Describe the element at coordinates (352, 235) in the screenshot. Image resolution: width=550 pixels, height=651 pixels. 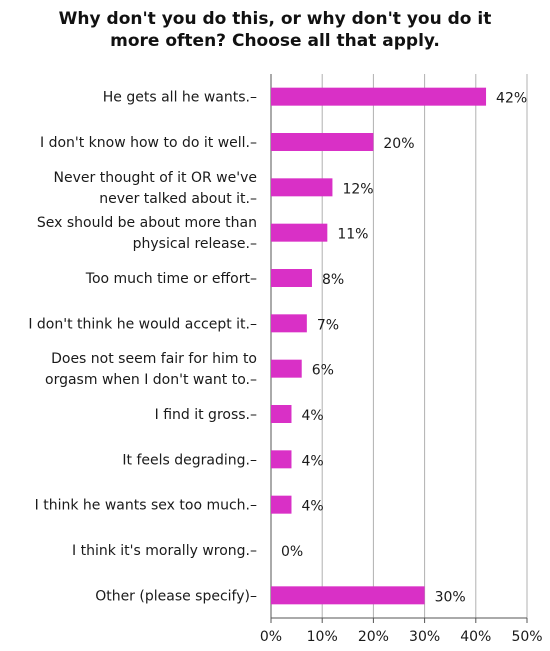
I see `data-label: 11%` at that location.